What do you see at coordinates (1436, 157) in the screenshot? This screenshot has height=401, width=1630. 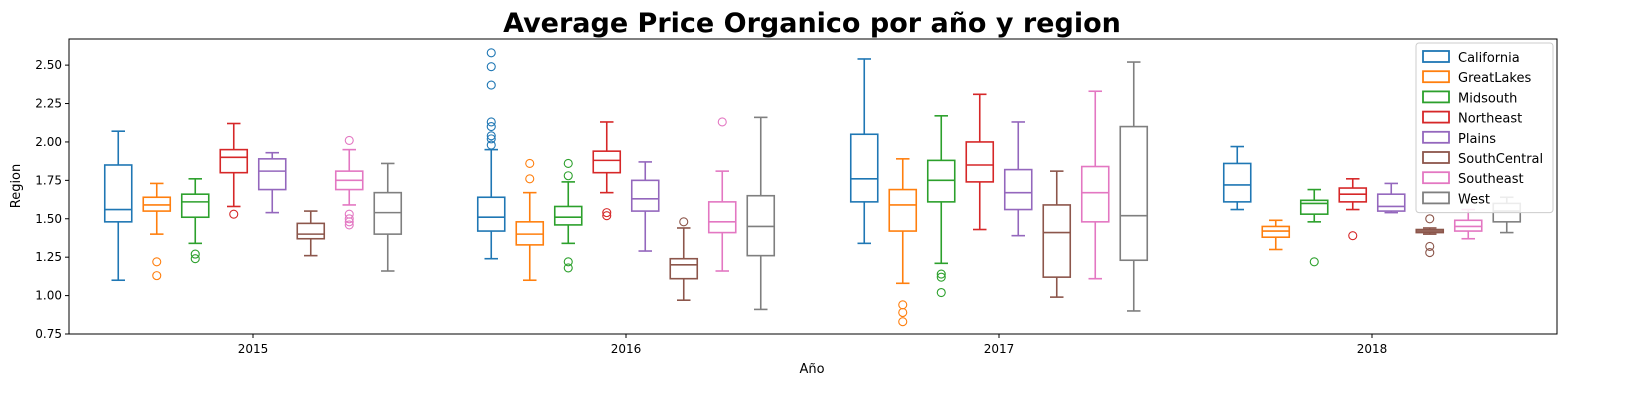 I see `legend-swatch-southcentral` at bounding box center [1436, 157].